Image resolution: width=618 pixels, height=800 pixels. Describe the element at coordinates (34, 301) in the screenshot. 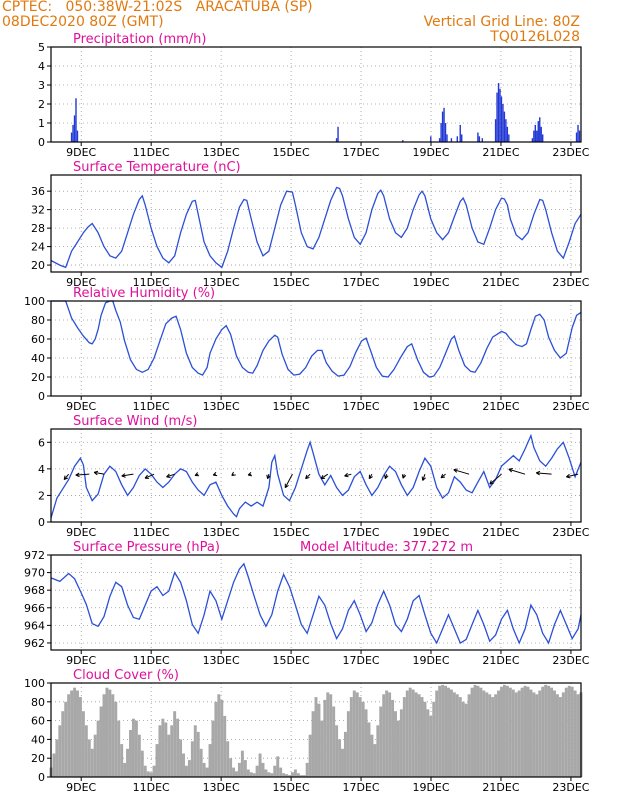

I see `y-tick-label: 100` at that location.